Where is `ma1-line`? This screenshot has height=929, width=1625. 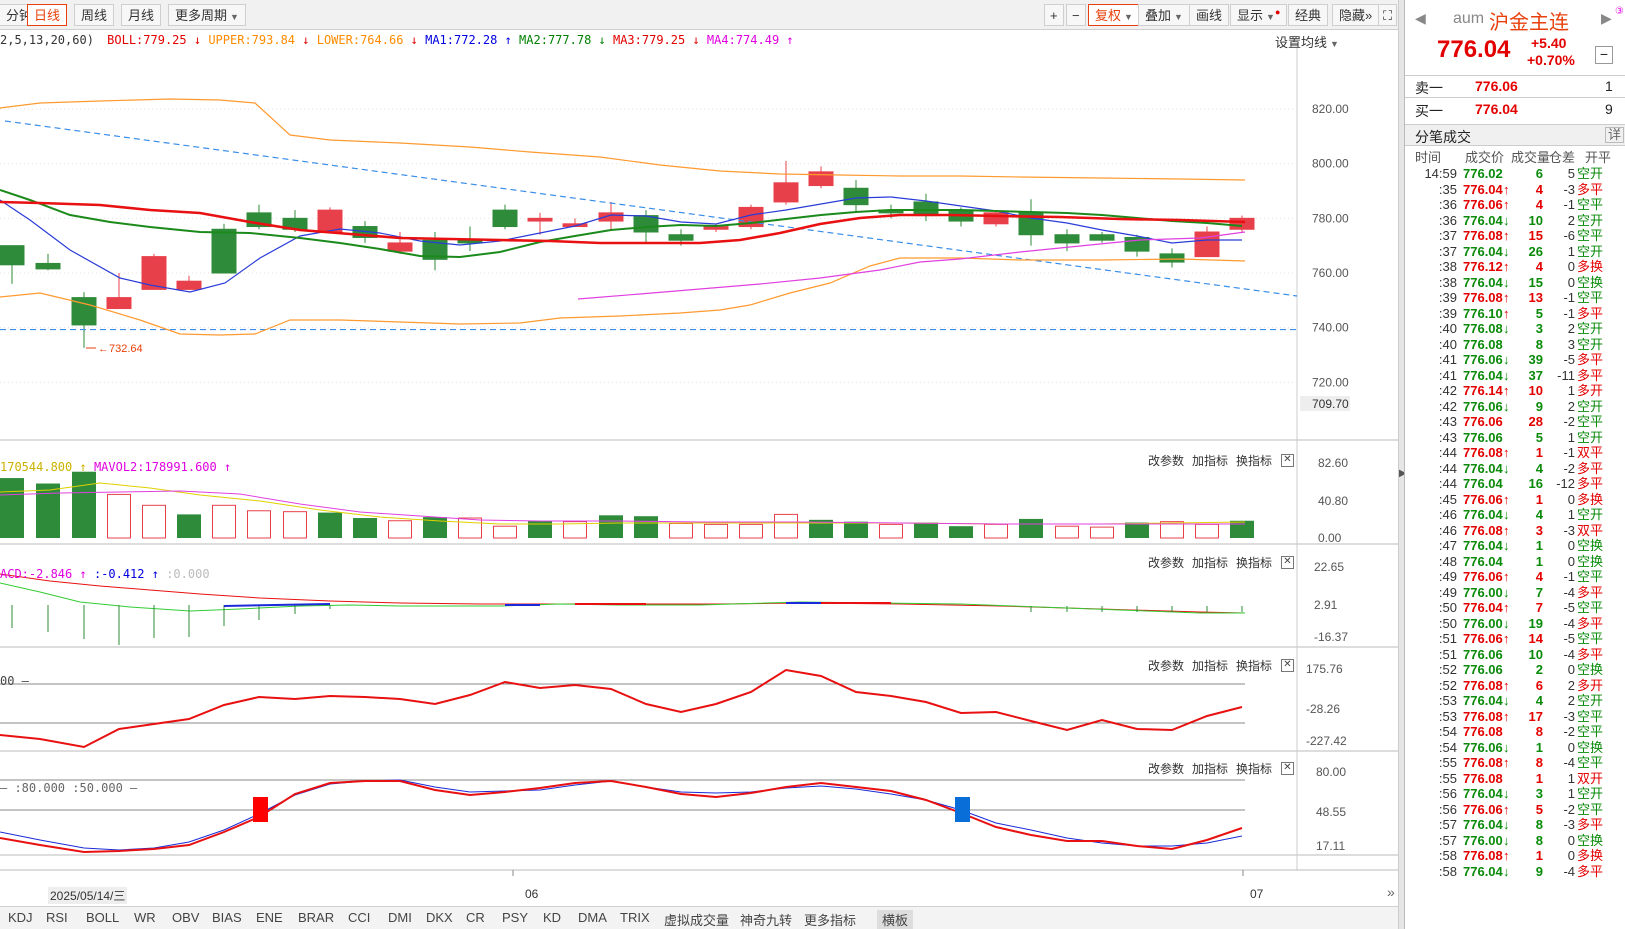
ma1-line is located at coordinates (621, 244).